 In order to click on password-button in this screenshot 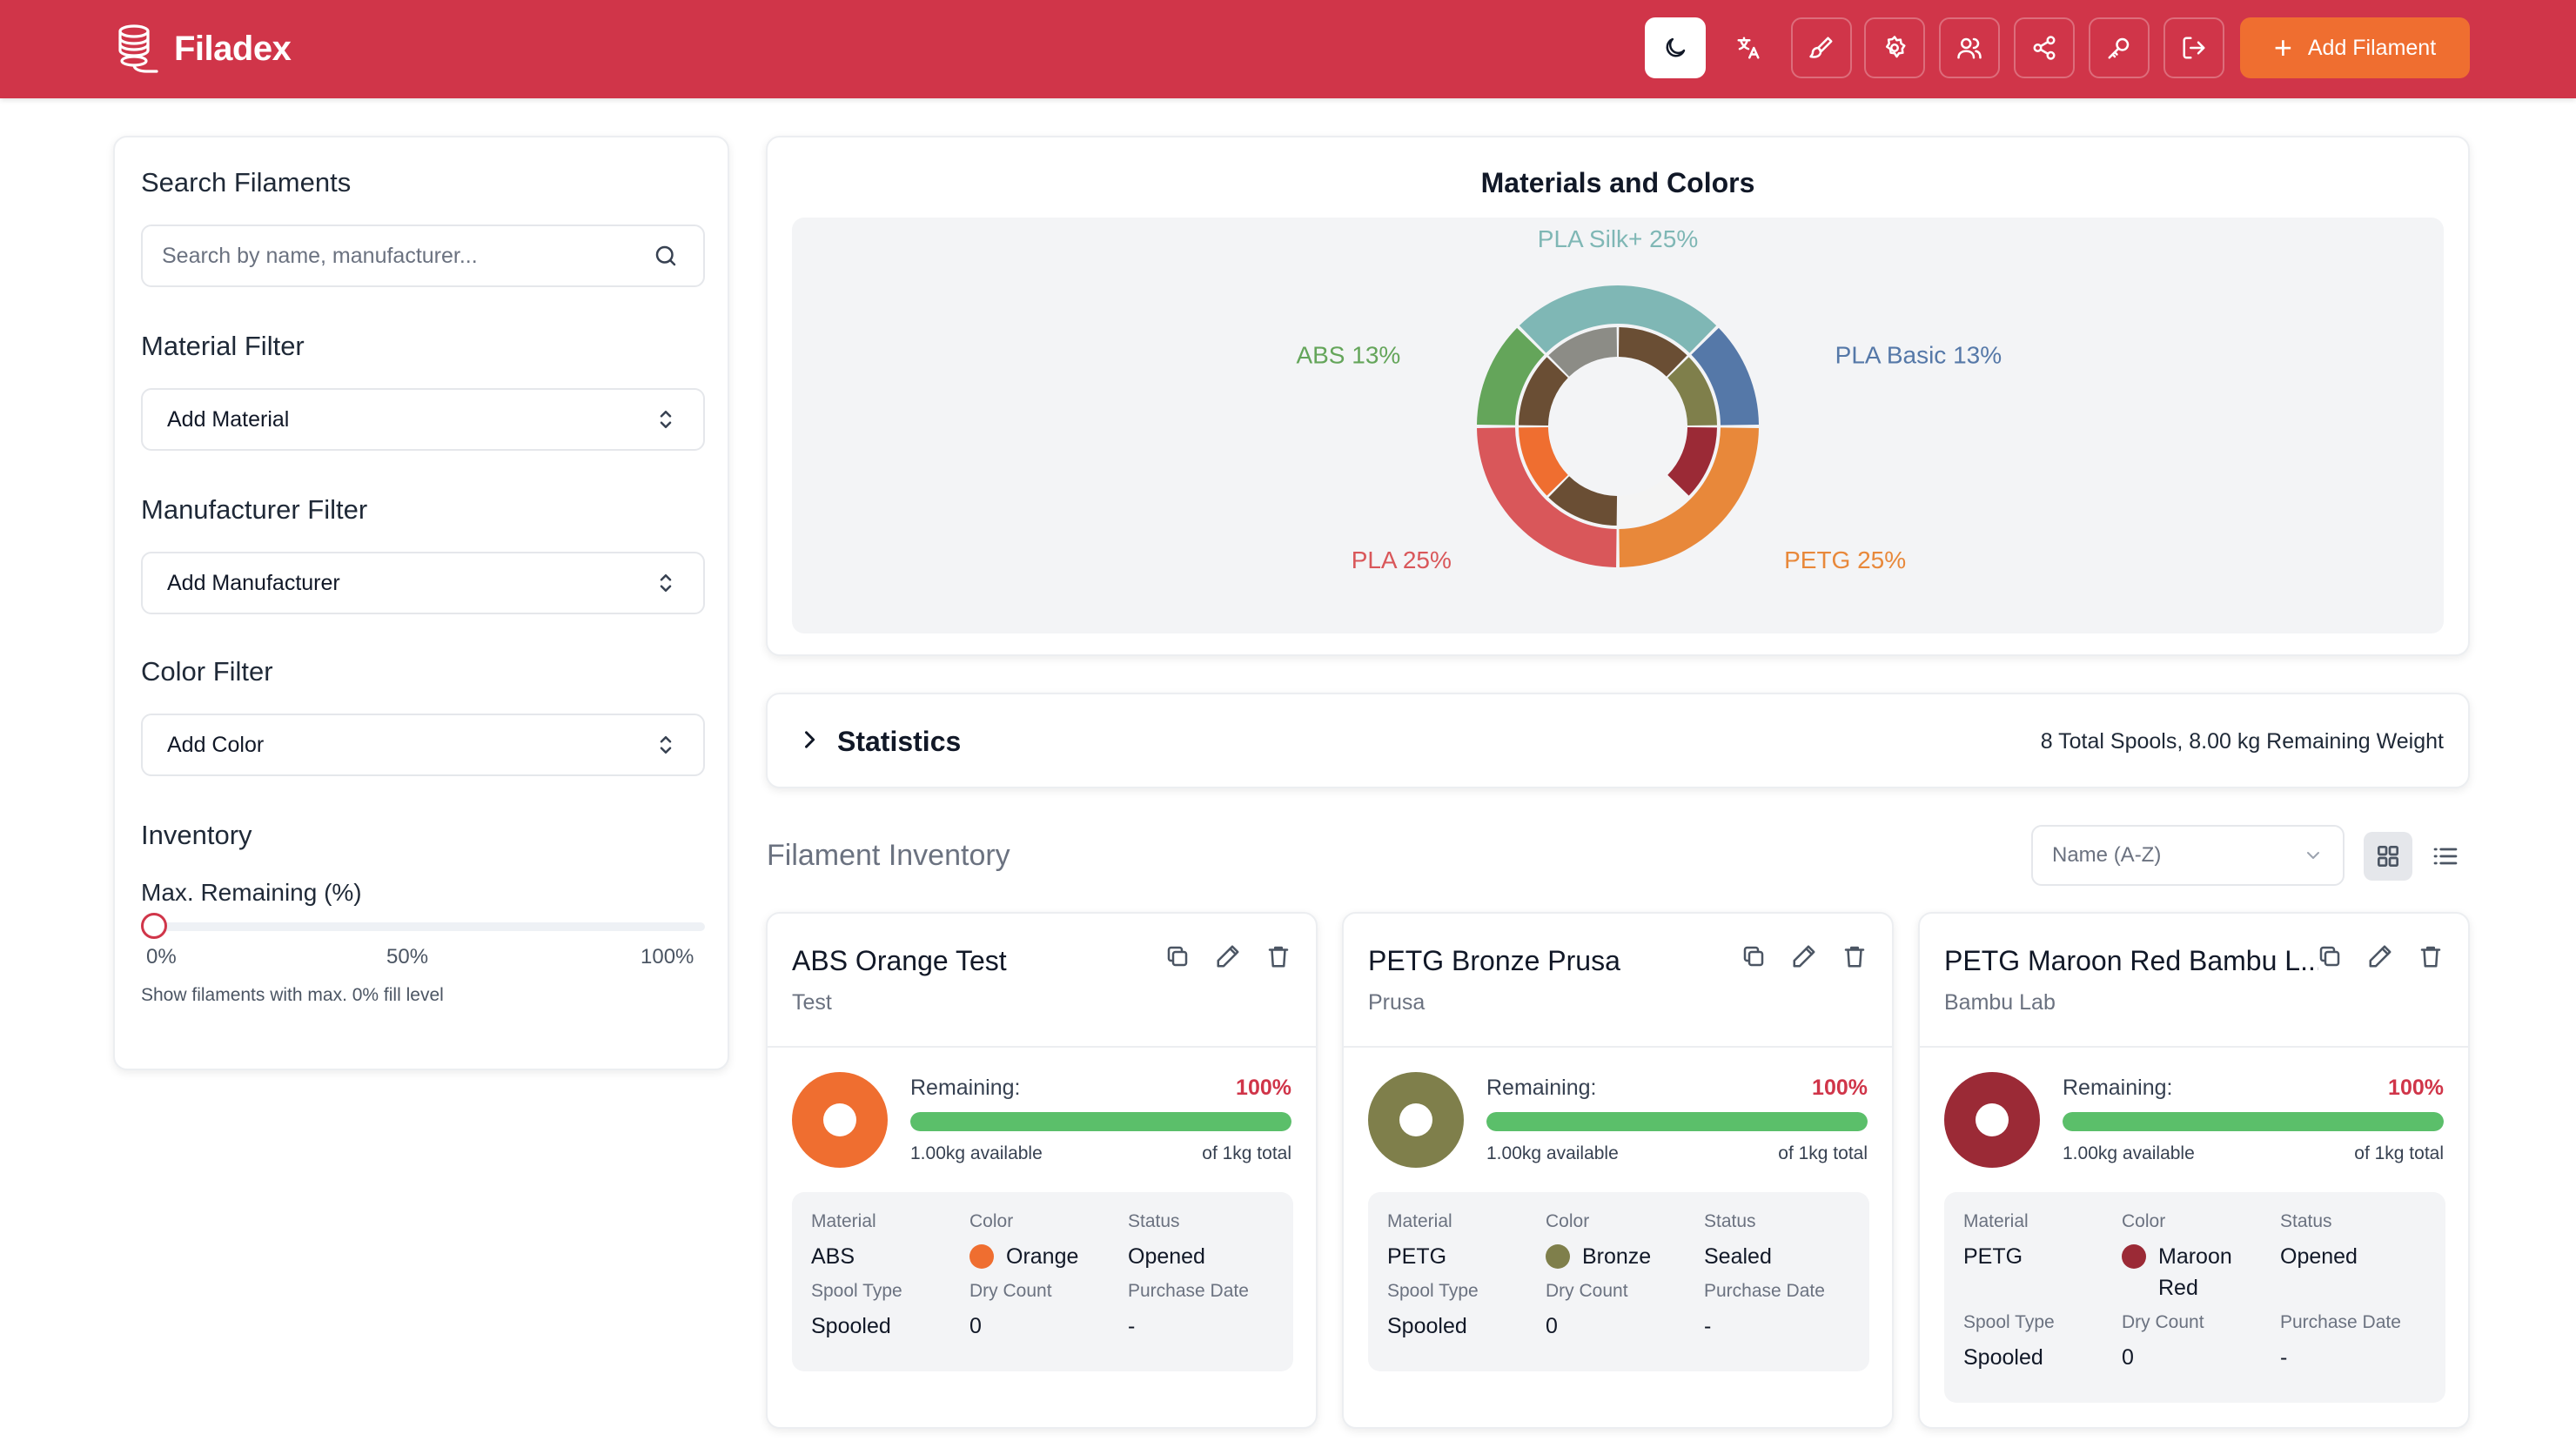, I will do `click(2120, 47)`.